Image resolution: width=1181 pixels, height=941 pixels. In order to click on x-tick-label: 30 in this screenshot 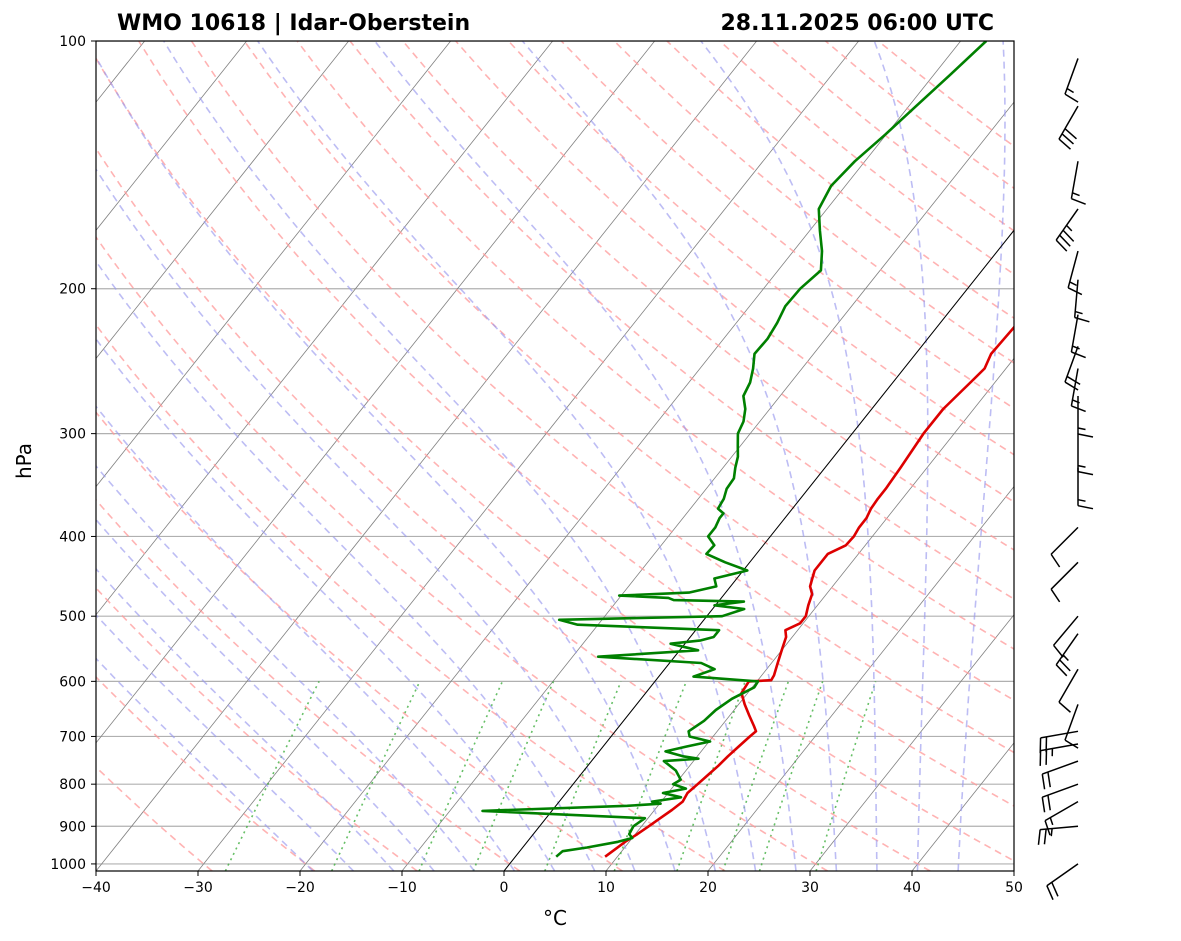, I will do `click(810, 888)`.